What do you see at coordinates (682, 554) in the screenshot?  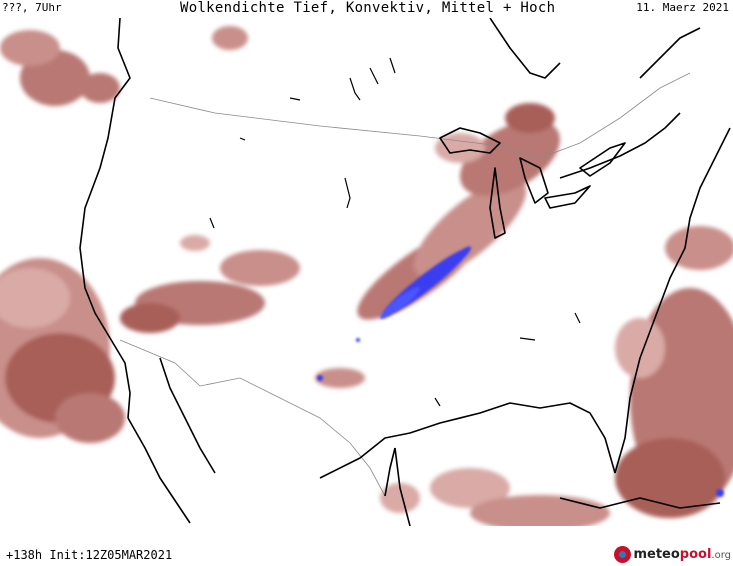 I see `meteopool-logo-text: meteopool.org` at bounding box center [682, 554].